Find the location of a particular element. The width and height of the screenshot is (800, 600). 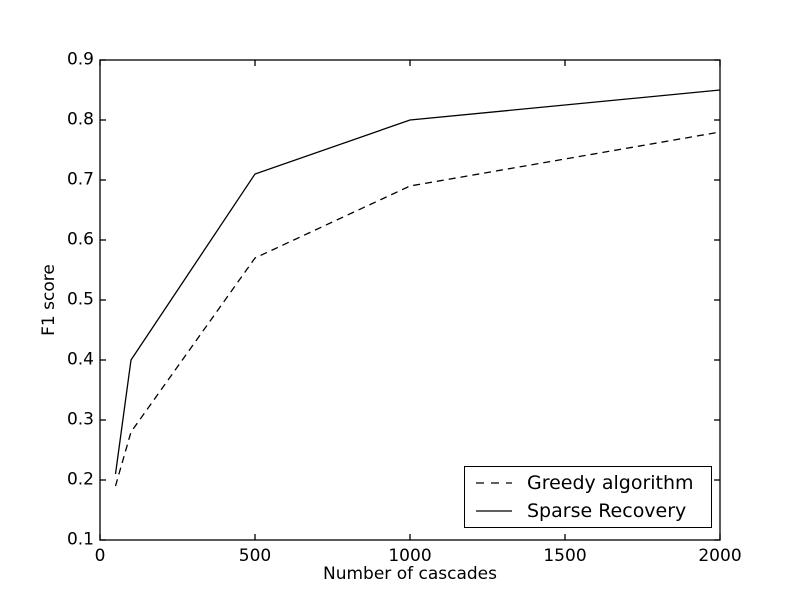

legend-item-greedy-algorithm: Greedy algorithm is located at coordinates (593, 483).